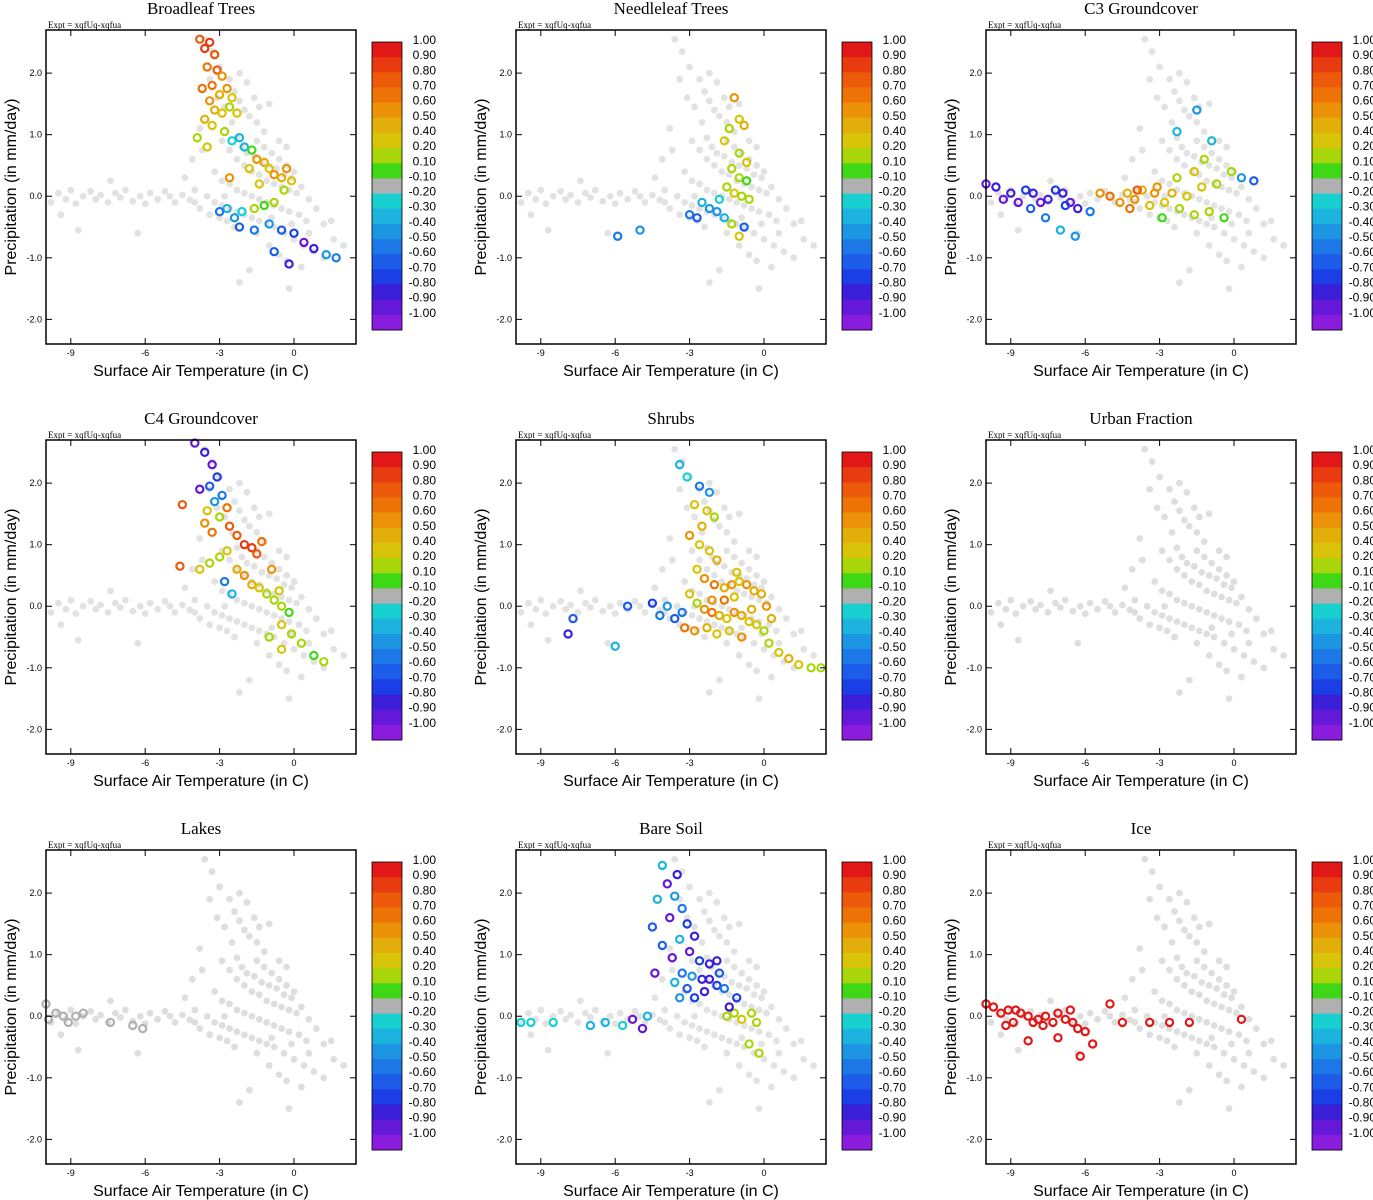 This screenshot has width=1373, height=1200. Describe the element at coordinates (84, 845) in the screenshot. I see `experiment-label: Expt = xqfUq-xqfua` at that location.